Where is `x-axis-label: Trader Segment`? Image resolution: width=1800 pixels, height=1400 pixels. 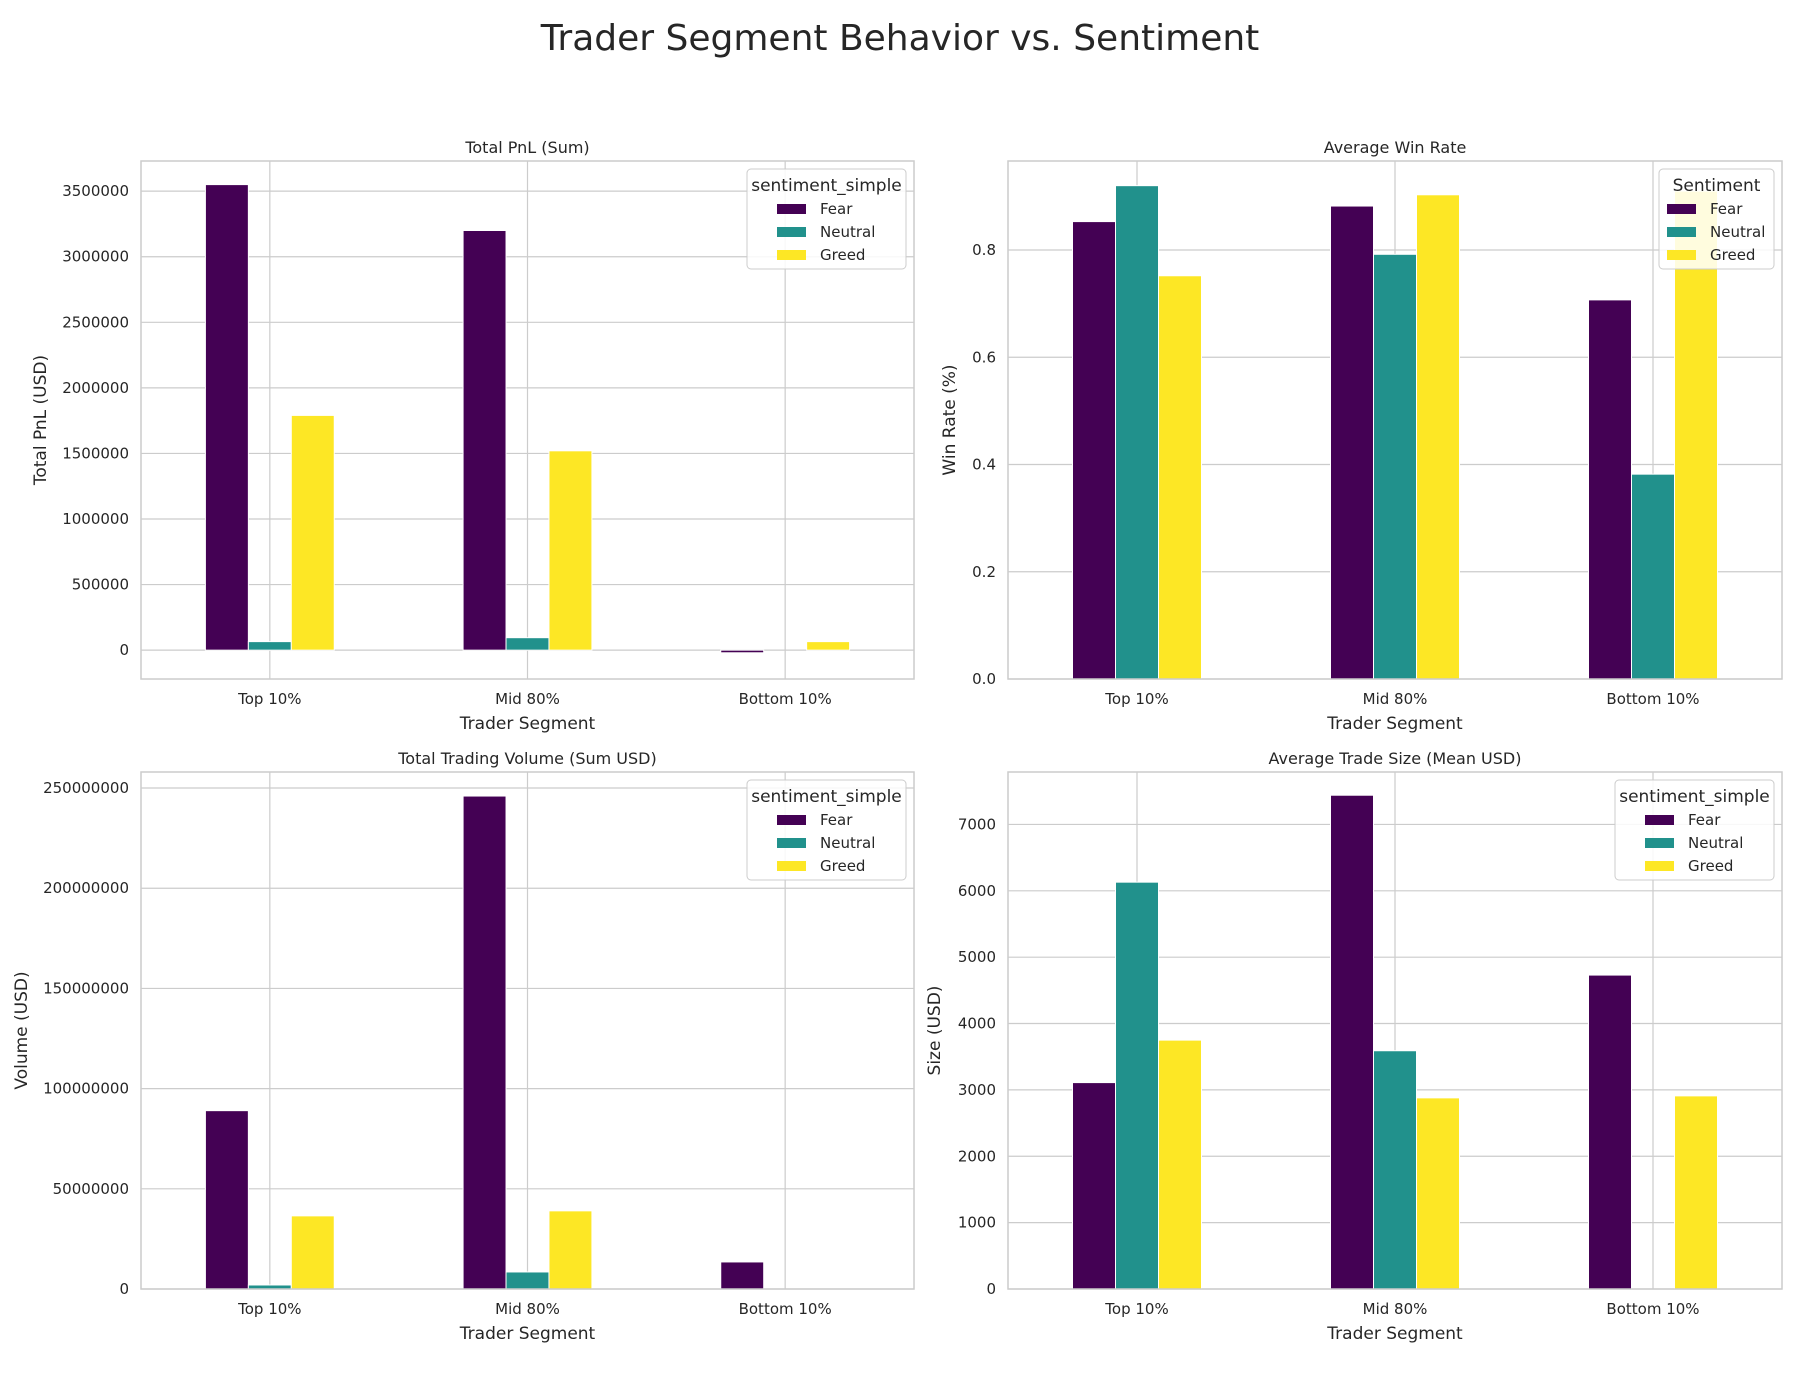
x-axis-label: Trader Segment is located at coordinates (527, 1334).